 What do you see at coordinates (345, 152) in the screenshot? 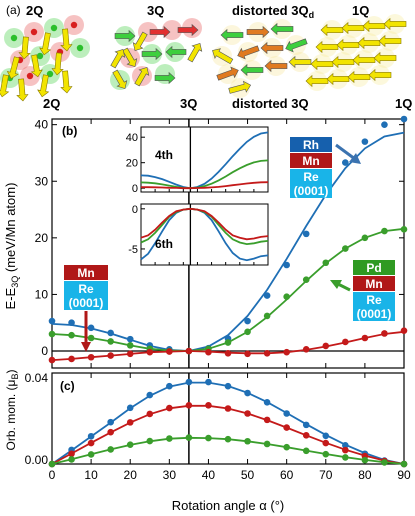
I see `arrow-rh` at bounding box center [345, 152].